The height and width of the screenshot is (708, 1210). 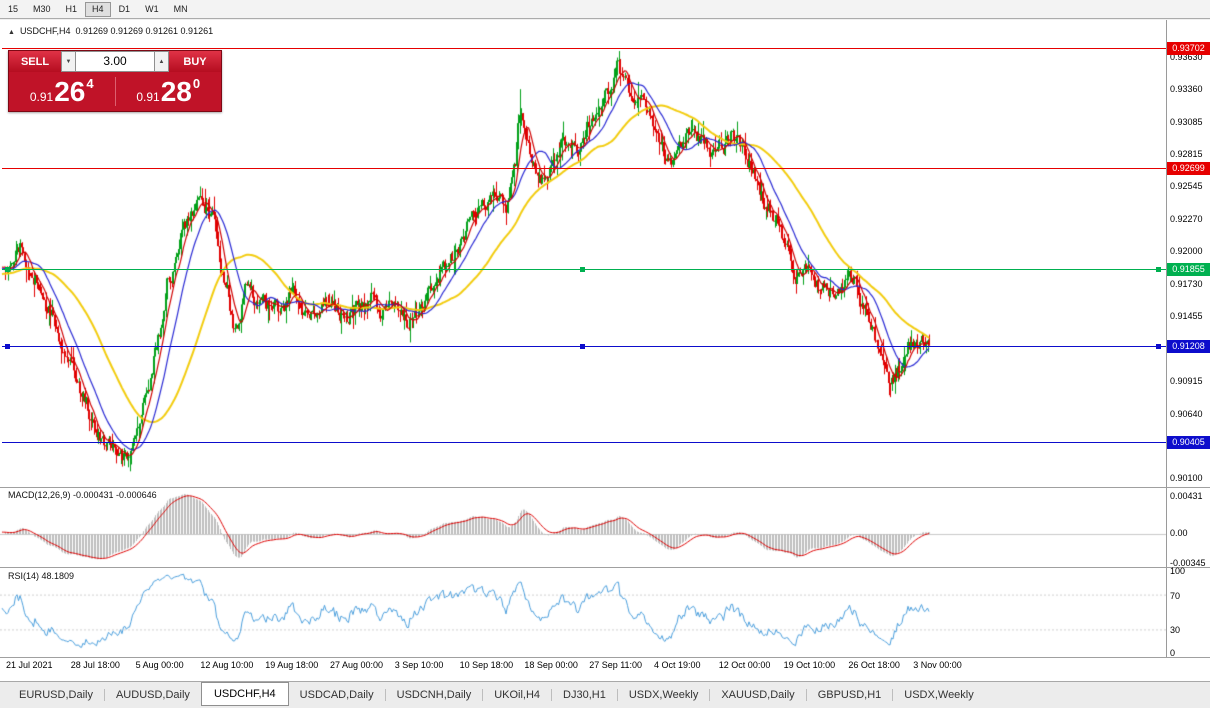 What do you see at coordinates (551, 665) in the screenshot?
I see `time-axis-label: 18 Sep 00:00` at bounding box center [551, 665].